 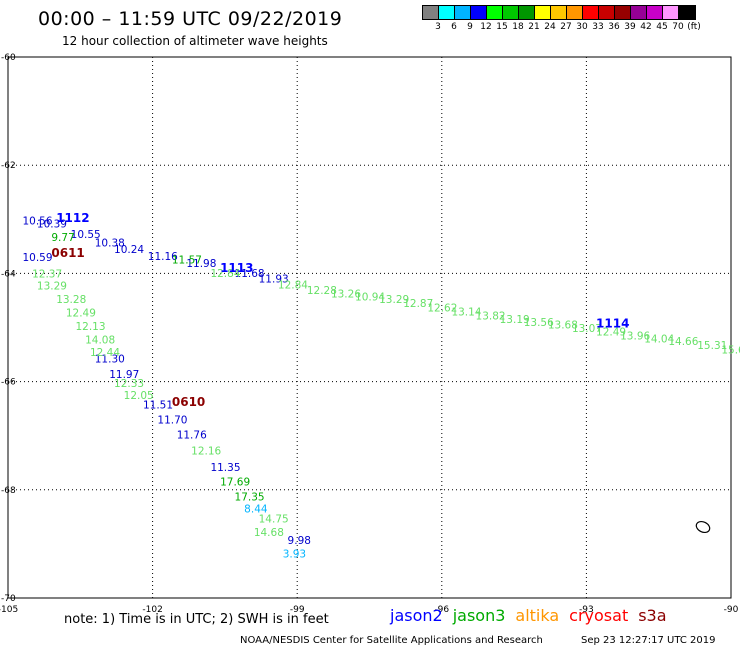 What do you see at coordinates (139, 396) in the screenshot?
I see `wave-height-label: 12.05` at bounding box center [139, 396].